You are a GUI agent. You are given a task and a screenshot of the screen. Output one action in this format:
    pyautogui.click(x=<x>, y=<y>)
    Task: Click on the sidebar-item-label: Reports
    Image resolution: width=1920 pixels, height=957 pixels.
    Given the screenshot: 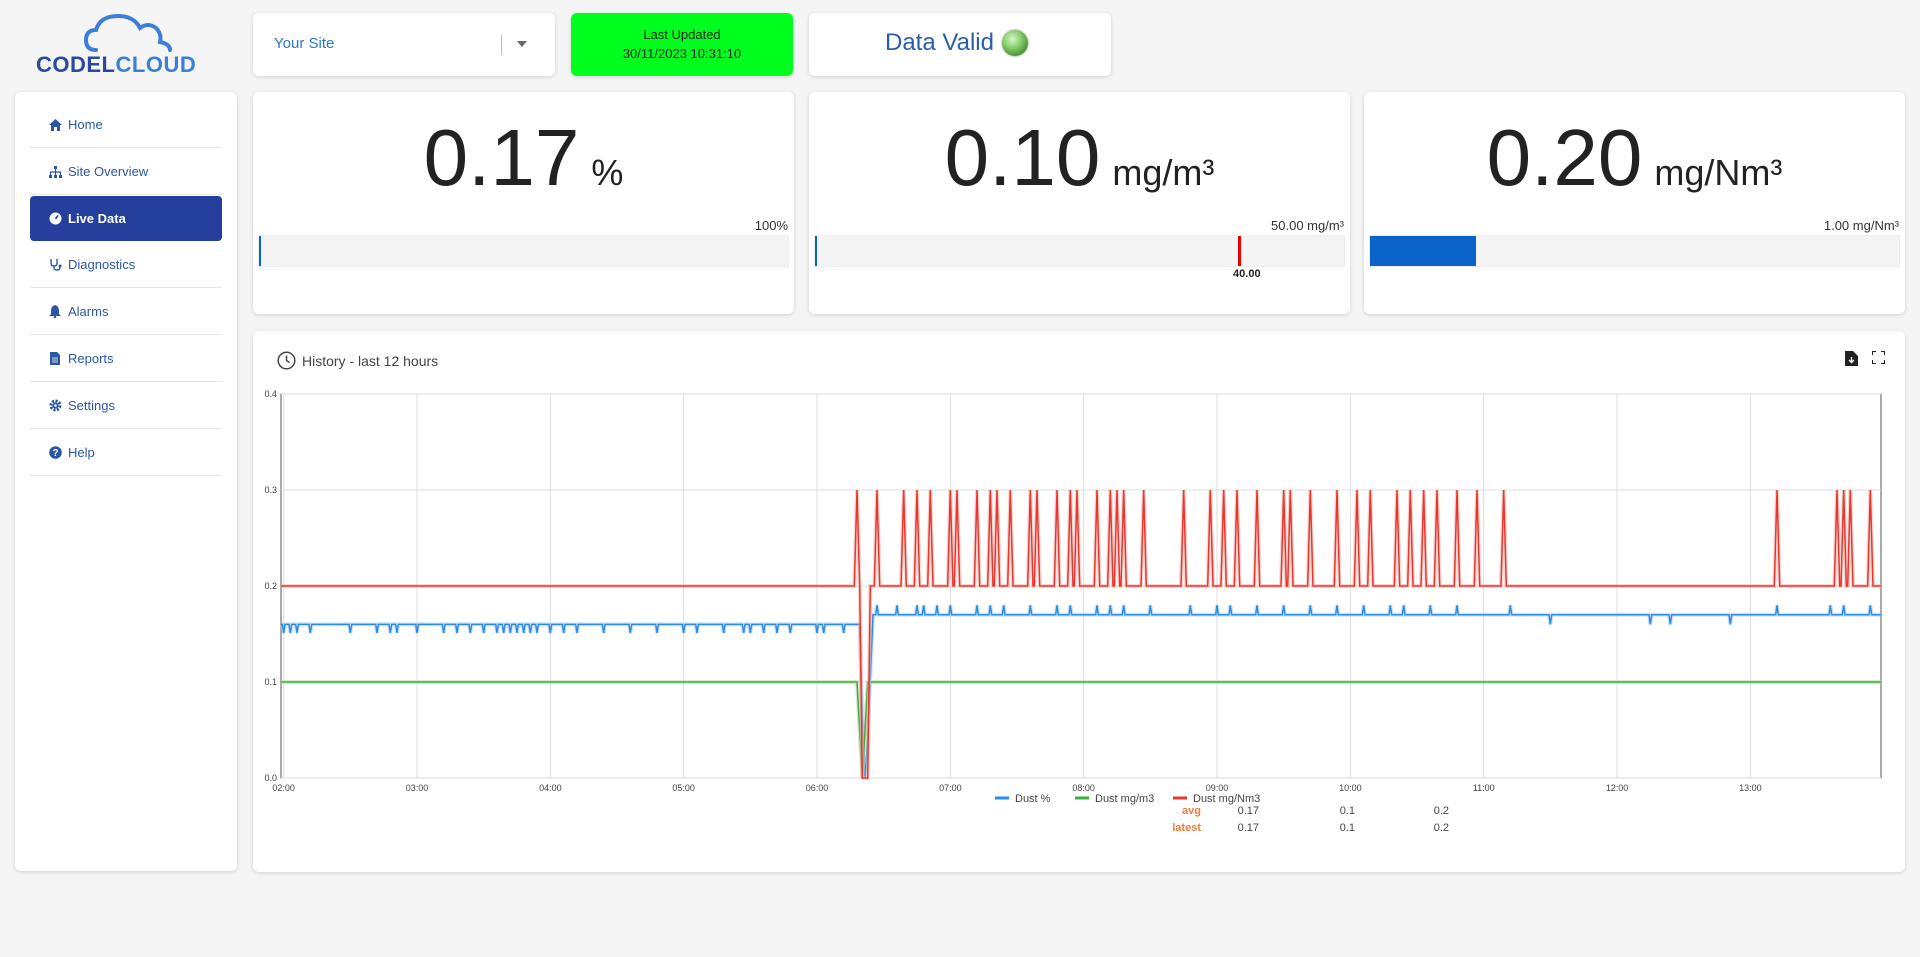 What is the action you would take?
    pyautogui.click(x=91, y=358)
    